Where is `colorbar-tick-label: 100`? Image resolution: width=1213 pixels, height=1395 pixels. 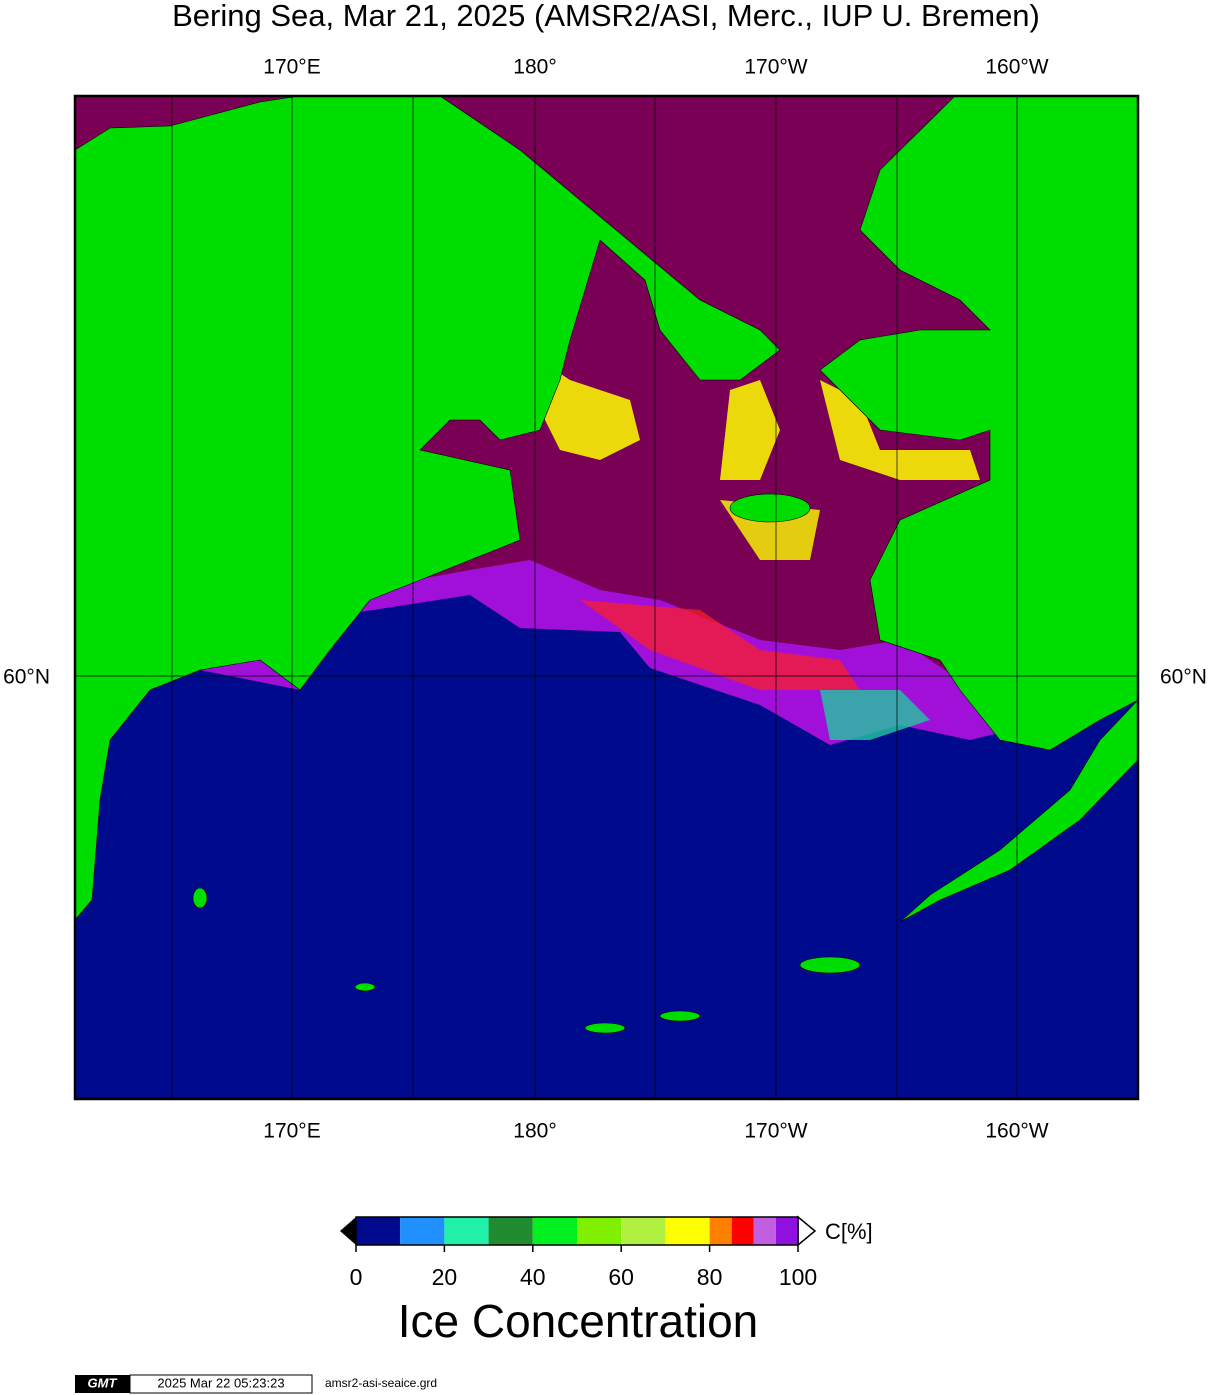
colorbar-tick-label: 100 is located at coordinates (798, 1277).